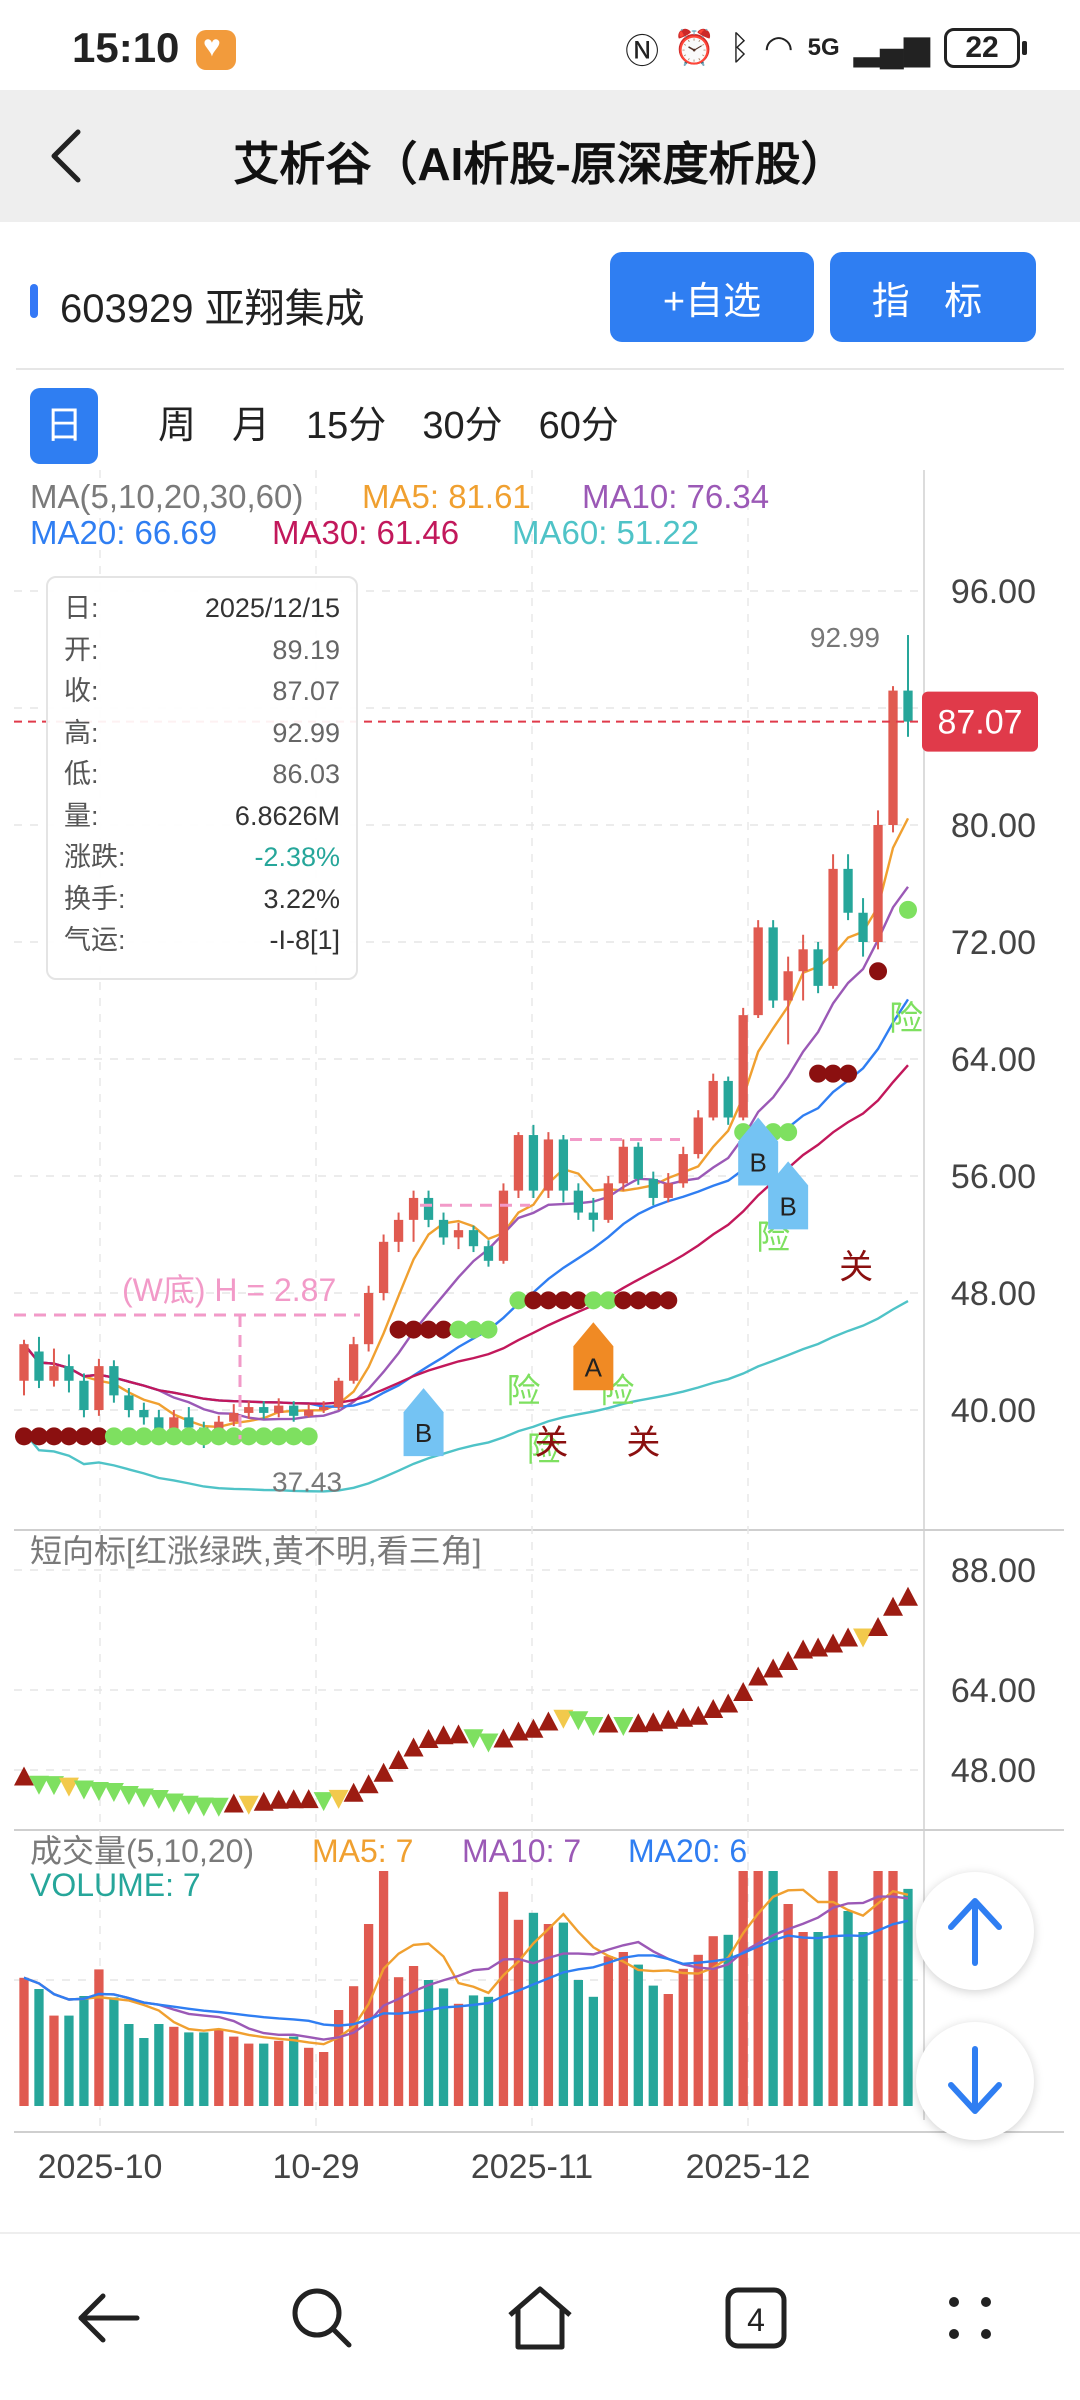 The height and width of the screenshot is (2400, 1080). I want to click on ma-legend-item: MA60: 51.22, so click(605, 532).